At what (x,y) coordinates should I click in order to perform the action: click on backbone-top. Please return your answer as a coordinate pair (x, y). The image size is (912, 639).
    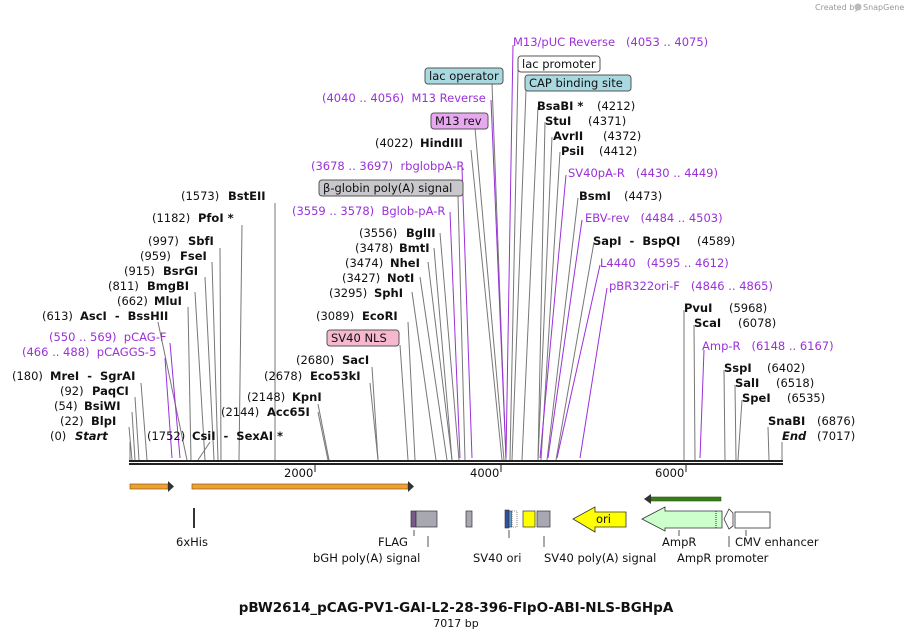
    Looking at the image, I should click on (456, 461).